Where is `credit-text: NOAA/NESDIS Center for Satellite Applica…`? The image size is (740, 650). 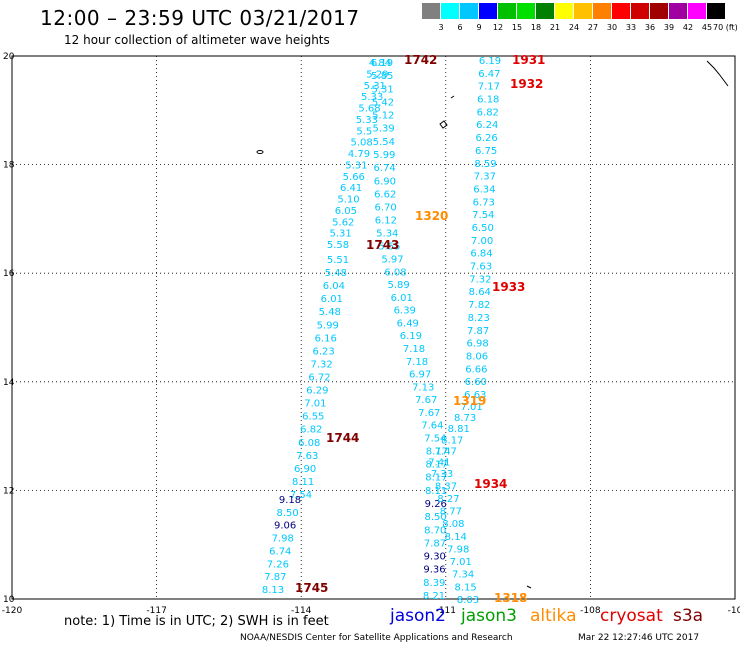
credit-text: NOAA/NESDIS Center for Satellite Applica… is located at coordinates (376, 638).